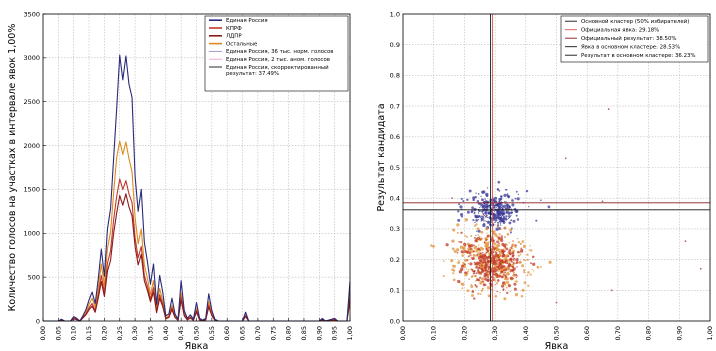 This screenshot has width=716, height=351. I want to click on x-tick-label: 0,20, so click(104, 333).